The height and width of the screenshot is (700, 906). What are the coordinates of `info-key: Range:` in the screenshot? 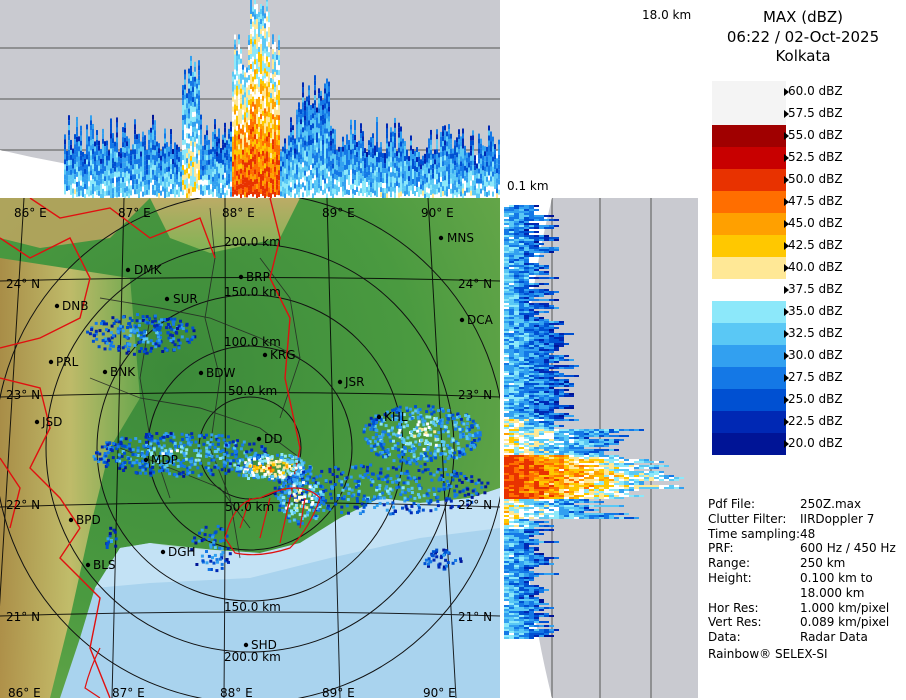 It's located at (729, 563).